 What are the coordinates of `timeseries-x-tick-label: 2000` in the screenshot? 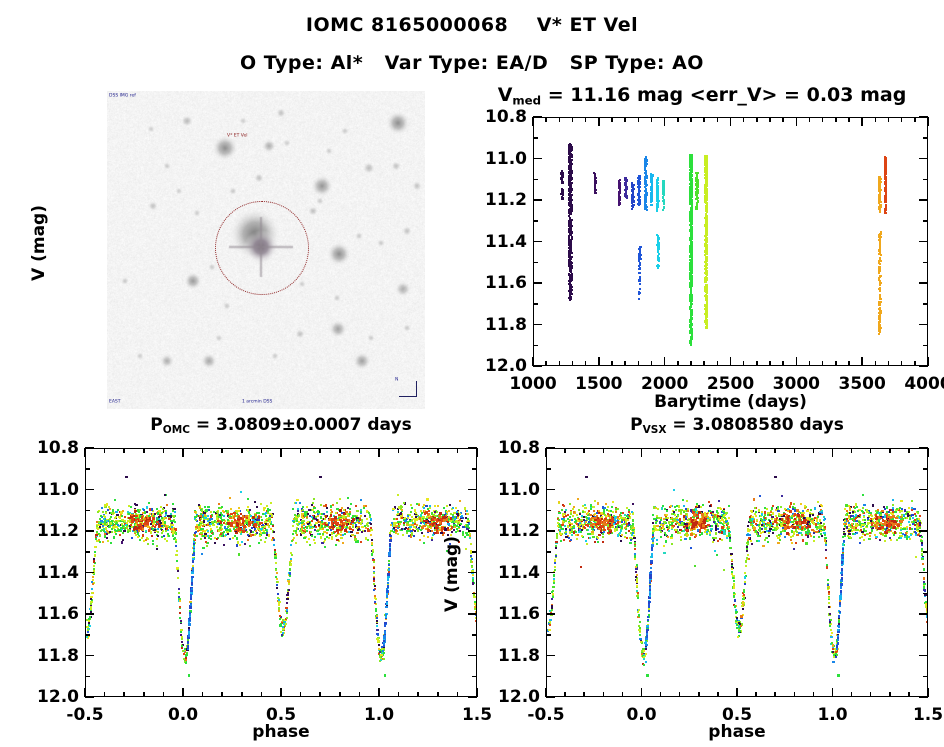 It's located at (664, 384).